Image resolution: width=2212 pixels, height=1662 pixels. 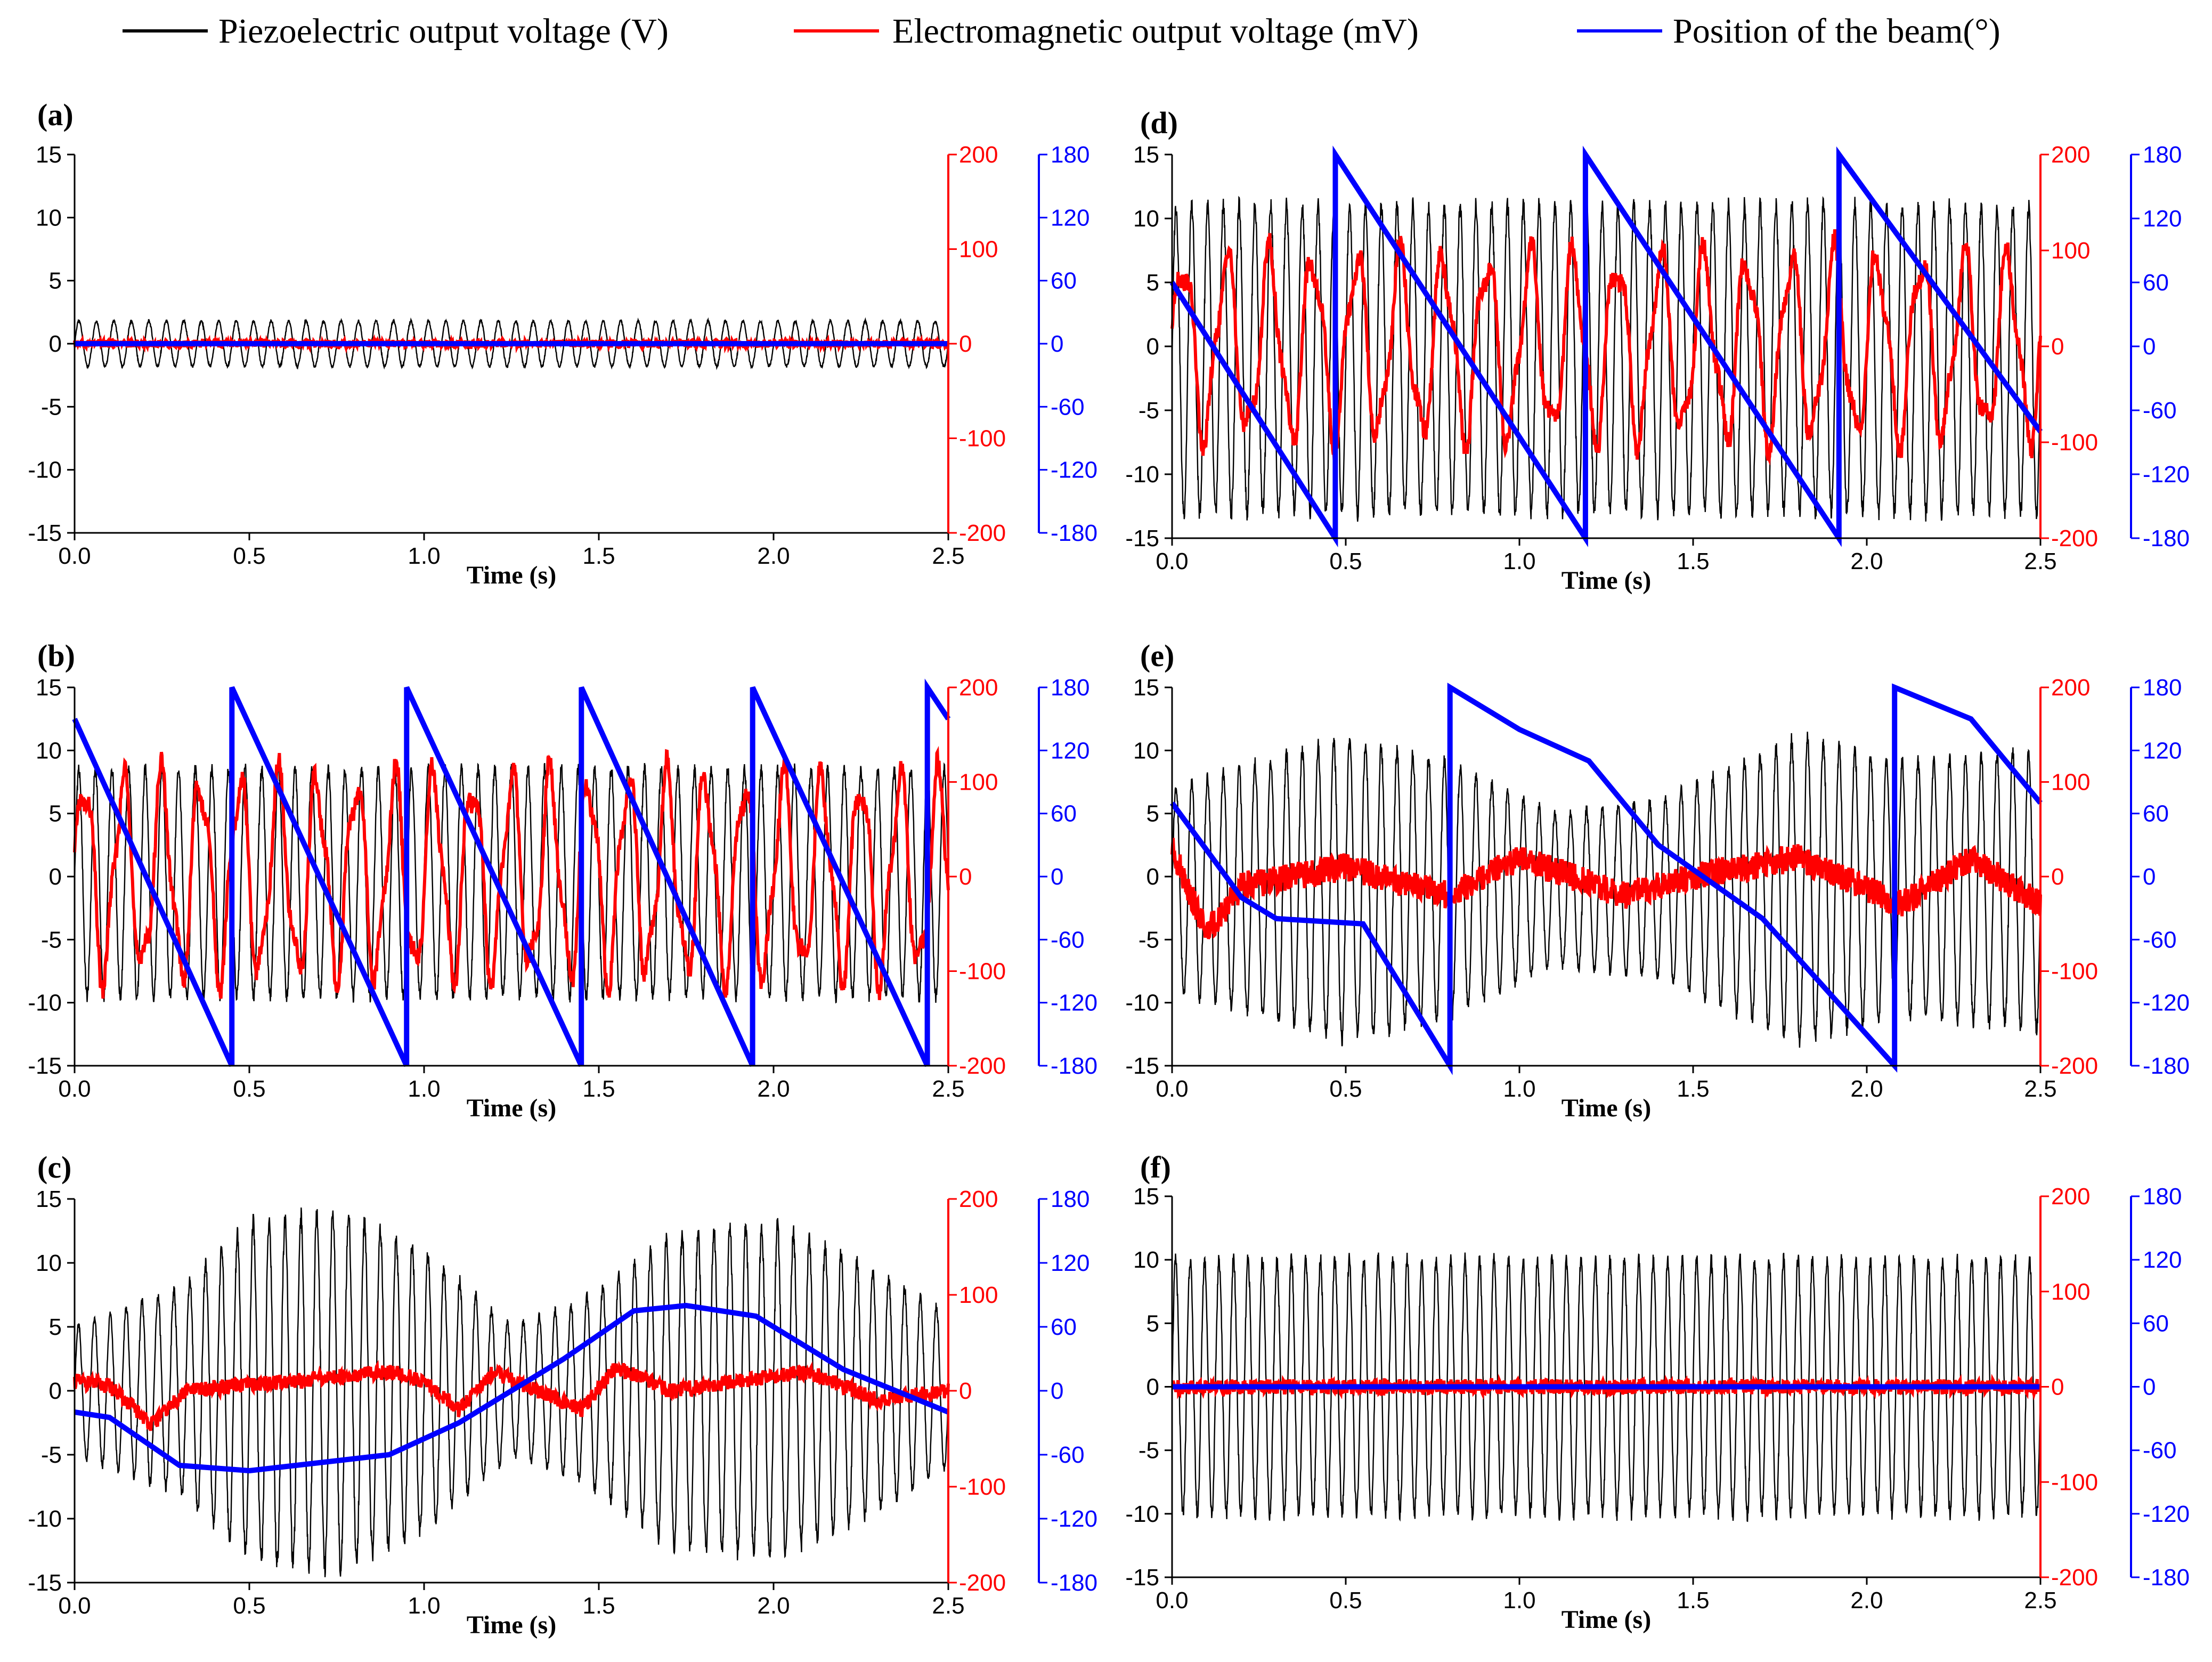 What do you see at coordinates (443, 32) in the screenshot?
I see `legend-label-piezo: Piezoelectric output voltage (V)` at bounding box center [443, 32].